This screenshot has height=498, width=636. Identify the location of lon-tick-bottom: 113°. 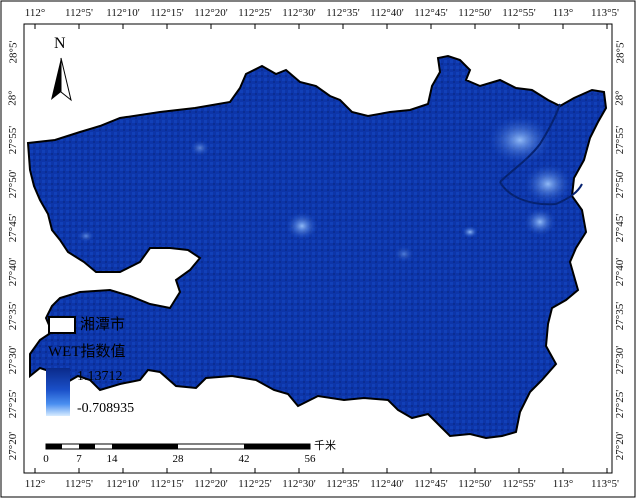
(563, 484).